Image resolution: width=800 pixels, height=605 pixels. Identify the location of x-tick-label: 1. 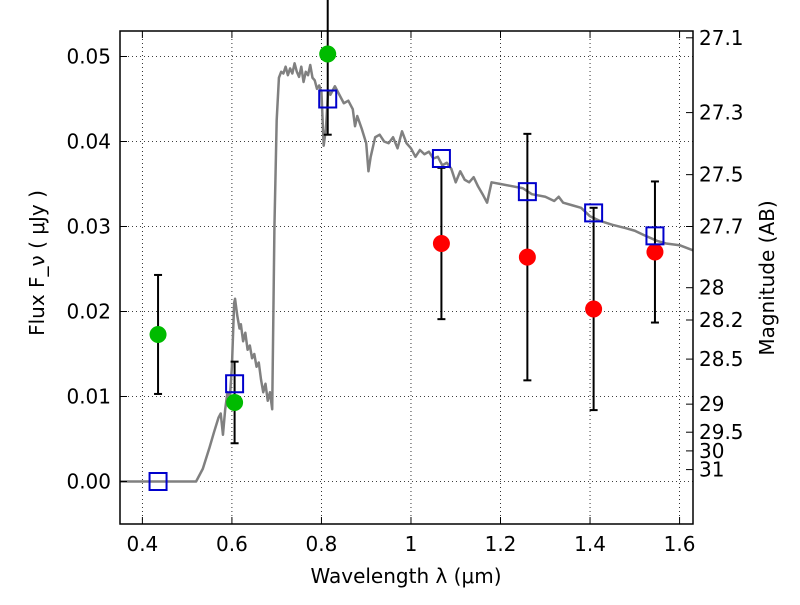
(411, 544).